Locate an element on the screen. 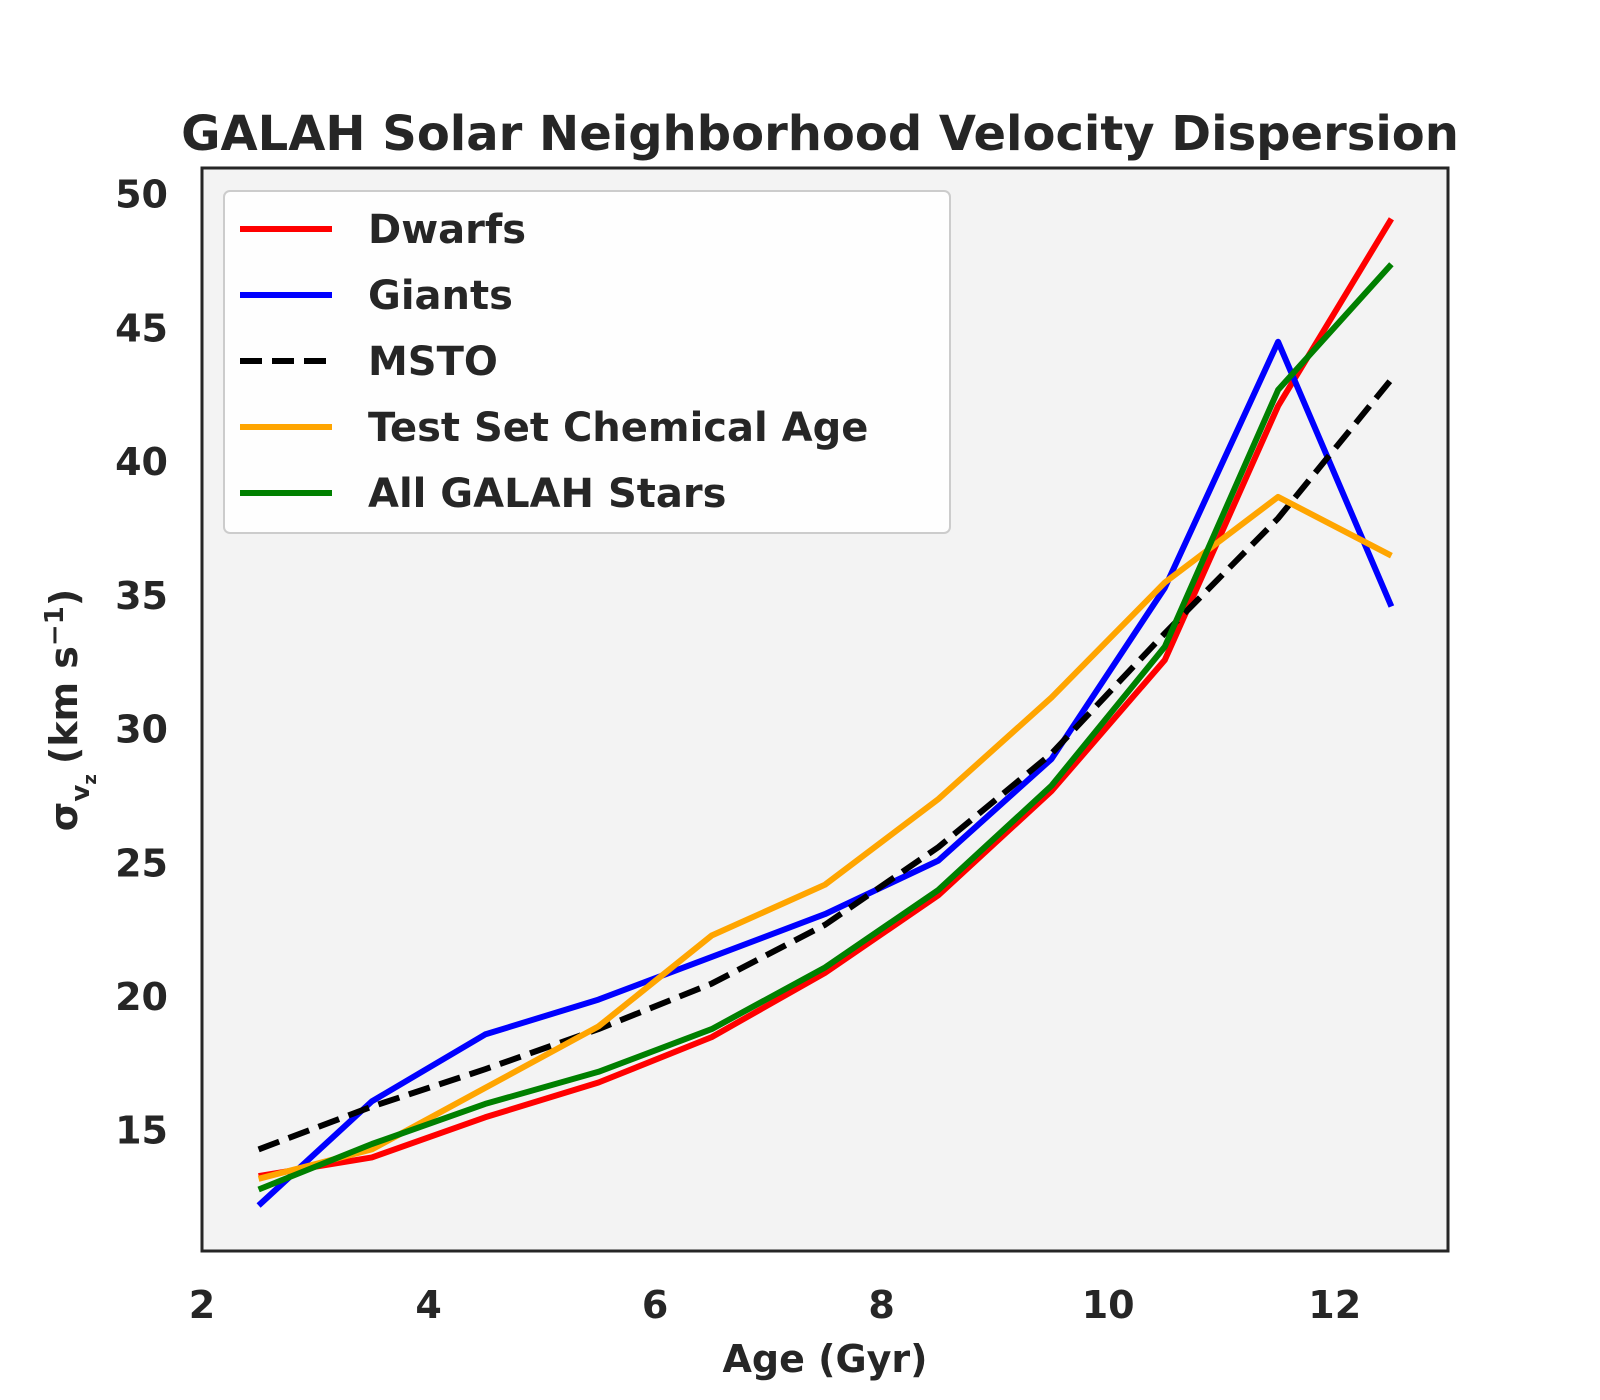 The height and width of the screenshot is (1400, 1600). y-tick-label: 25 is located at coordinates (141, 863).